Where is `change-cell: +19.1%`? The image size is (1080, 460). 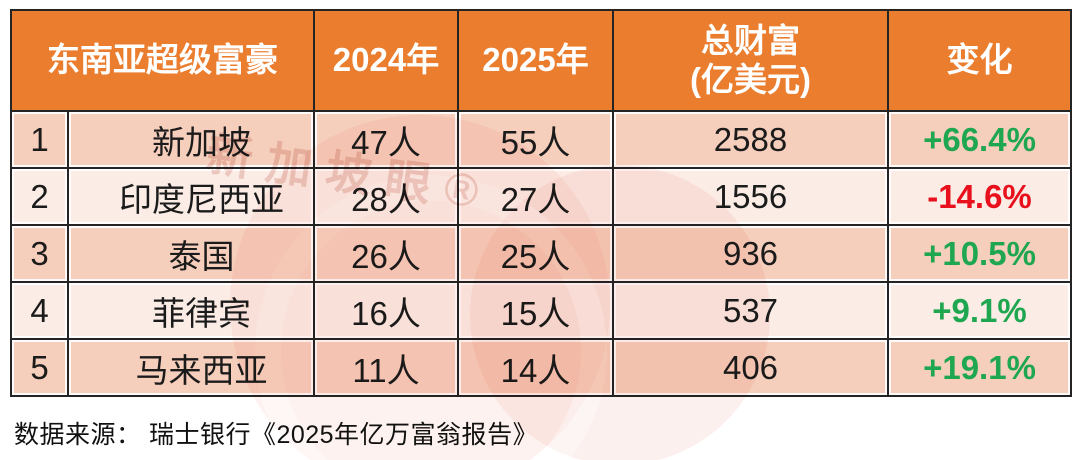 change-cell: +19.1% is located at coordinates (979, 367).